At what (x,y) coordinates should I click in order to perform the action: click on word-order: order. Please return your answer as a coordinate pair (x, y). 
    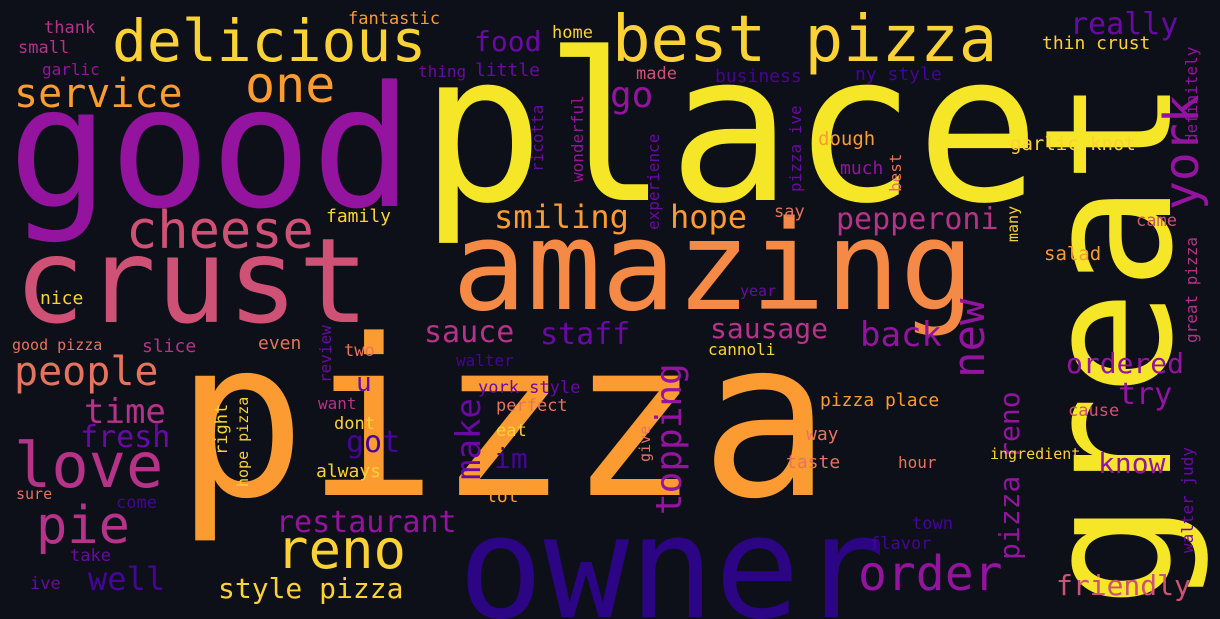
    Looking at the image, I should click on (930, 574).